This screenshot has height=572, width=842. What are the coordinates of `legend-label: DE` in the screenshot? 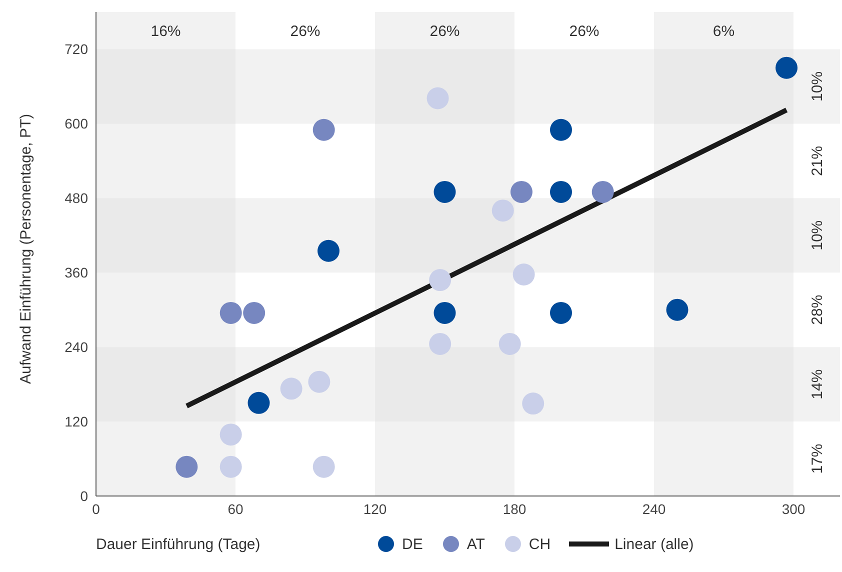 It's located at (412, 544).